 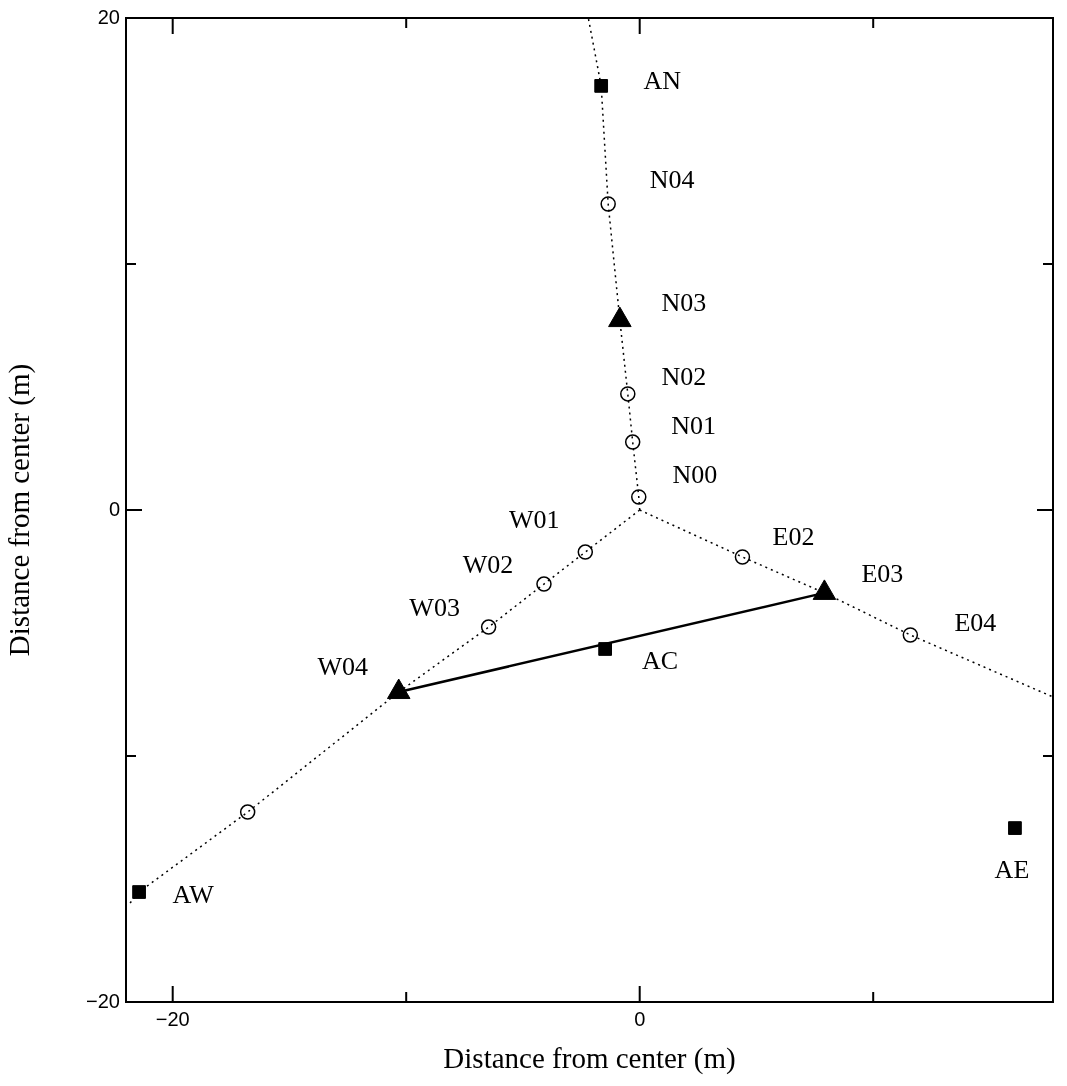 What do you see at coordinates (1012, 869) in the screenshot?
I see `annotation: AE` at bounding box center [1012, 869].